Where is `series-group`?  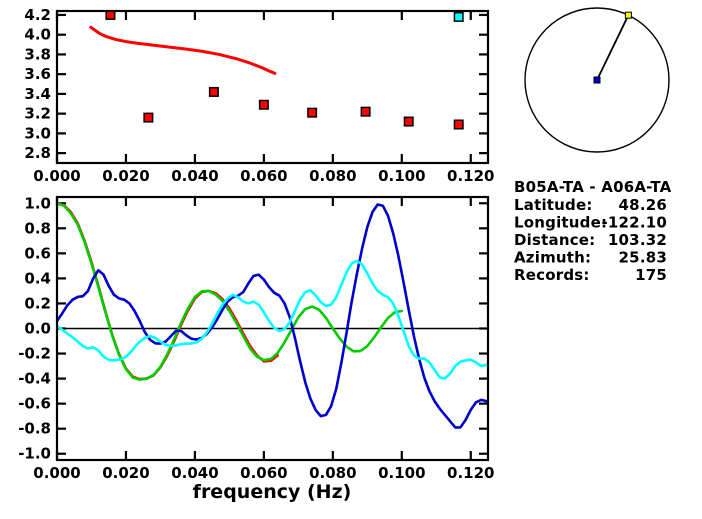 series-group is located at coordinates (276, 71).